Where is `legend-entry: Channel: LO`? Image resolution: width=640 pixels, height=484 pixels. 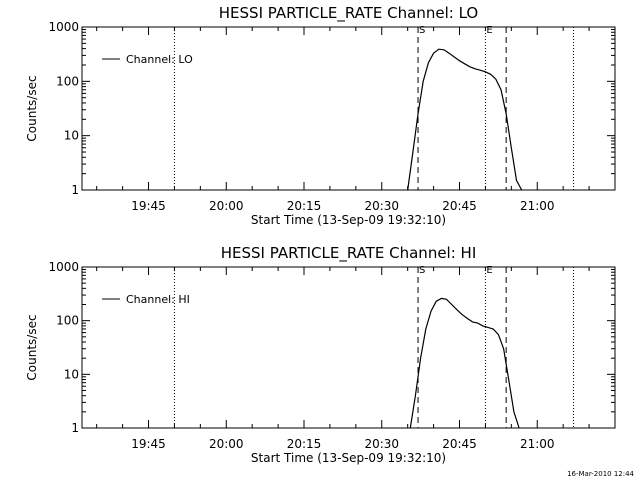 legend-entry: Channel: LO is located at coordinates (159, 59).